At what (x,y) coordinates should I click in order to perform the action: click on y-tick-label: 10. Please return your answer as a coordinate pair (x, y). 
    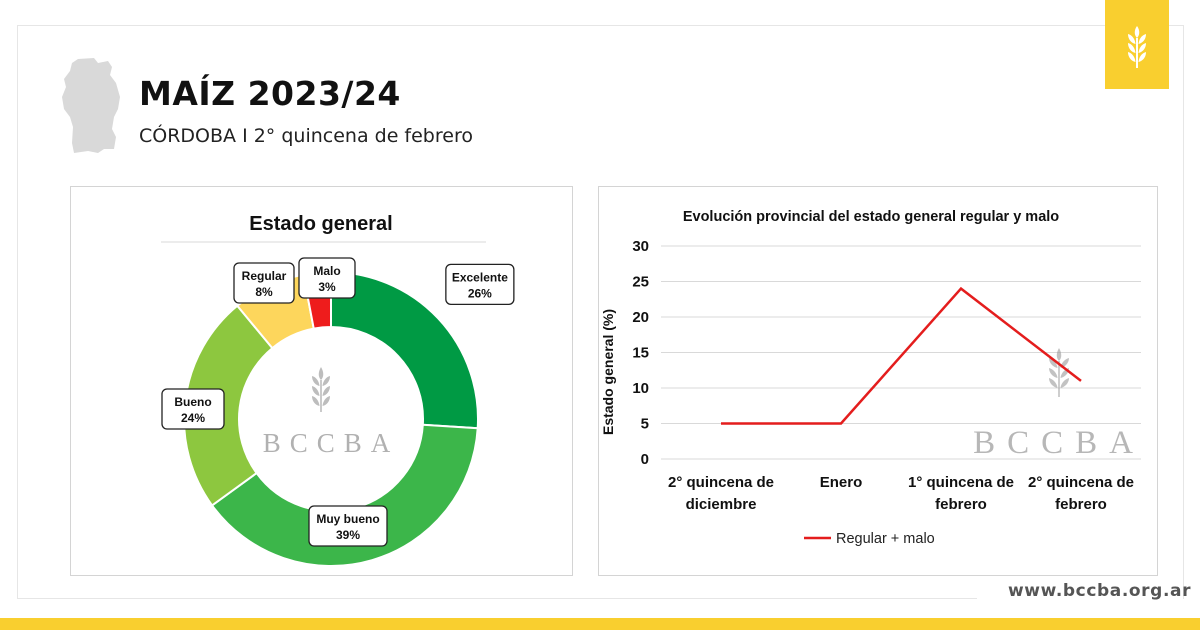
    Looking at the image, I should click on (640, 388).